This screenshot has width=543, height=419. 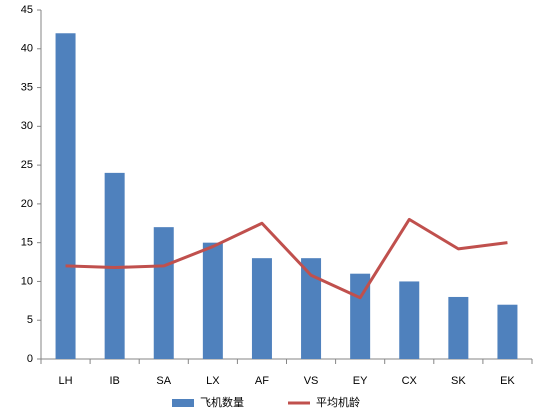 What do you see at coordinates (507, 381) in the screenshot?
I see `x-tick-label: EK` at bounding box center [507, 381].